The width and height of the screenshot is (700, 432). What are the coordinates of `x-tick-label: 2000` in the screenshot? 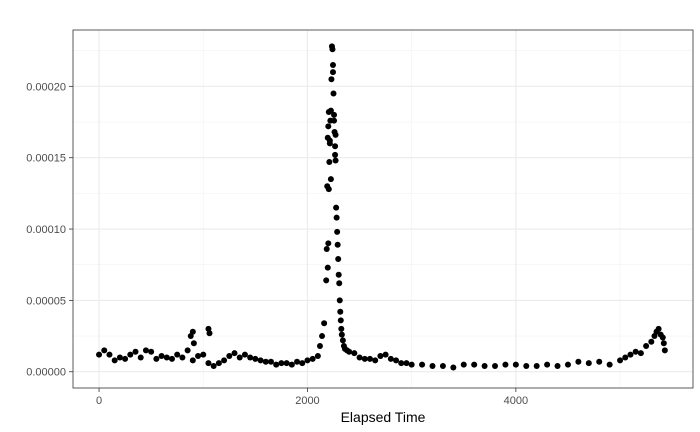 It's located at (307, 401).